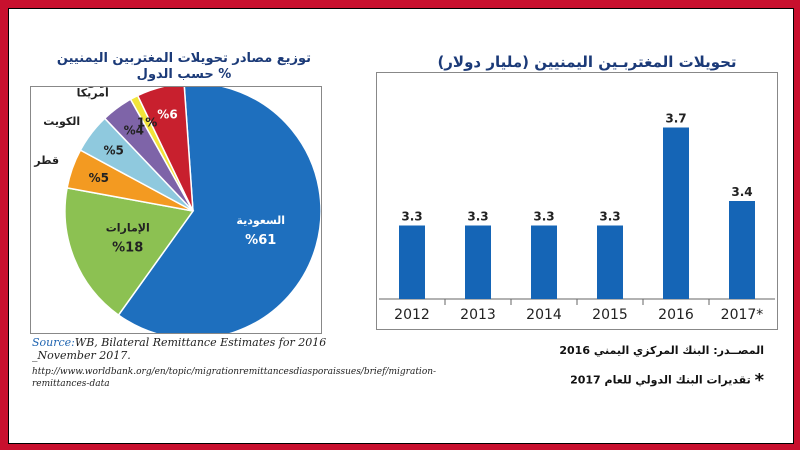 This screenshot has width=800, height=450. I want to click on x-tick-label-3: 2015, so click(610, 315).